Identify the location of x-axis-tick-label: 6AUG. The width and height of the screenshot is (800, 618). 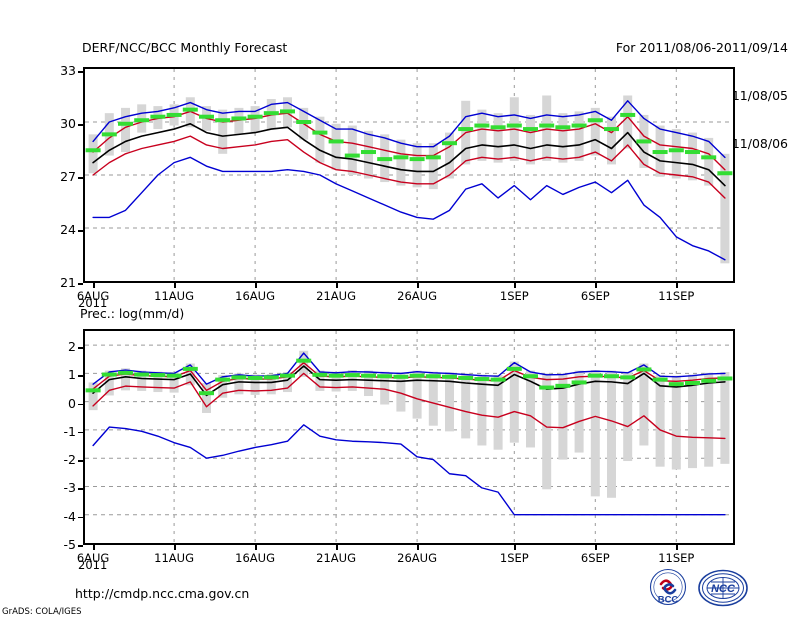
(93, 558).